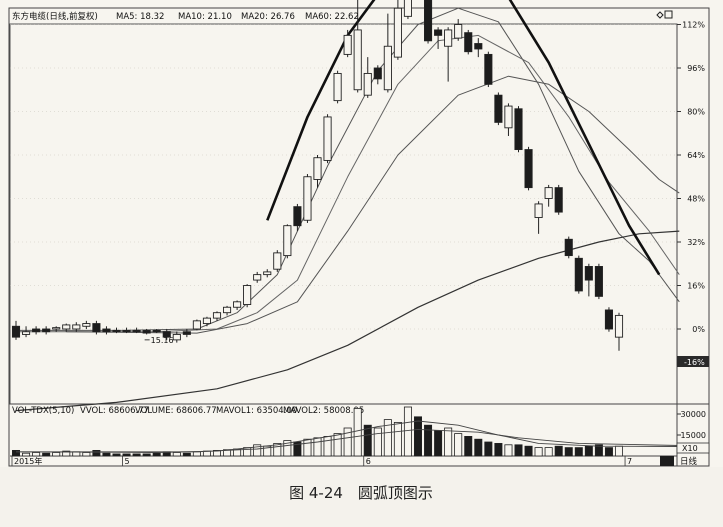 The height and width of the screenshot is (527, 723). What do you see at coordinates (127, 461) in the screenshot?
I see `time-tick-label: 5` at bounding box center [127, 461].